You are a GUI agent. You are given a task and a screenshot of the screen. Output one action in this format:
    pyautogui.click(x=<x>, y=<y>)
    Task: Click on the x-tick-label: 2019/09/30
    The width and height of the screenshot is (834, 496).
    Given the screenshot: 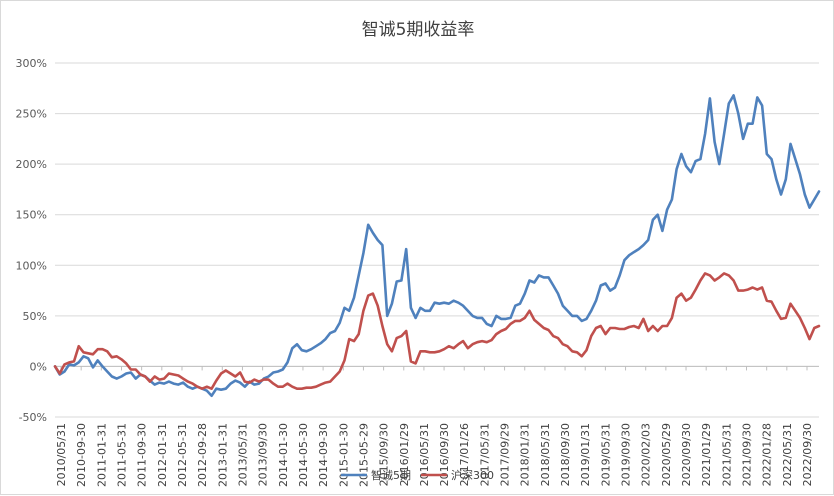 What is the action you would take?
    pyautogui.click(x=626, y=454)
    